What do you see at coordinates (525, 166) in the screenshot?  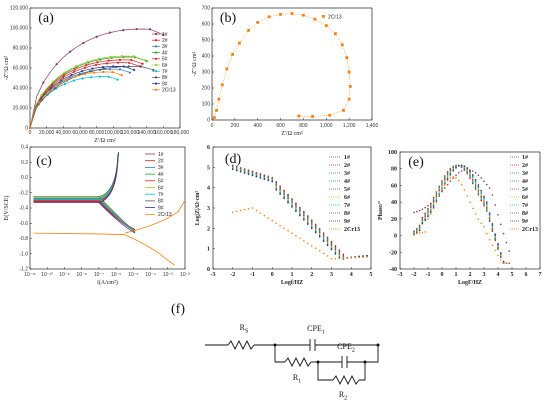 I see `legend-label-e-1: 2#` at bounding box center [525, 166].